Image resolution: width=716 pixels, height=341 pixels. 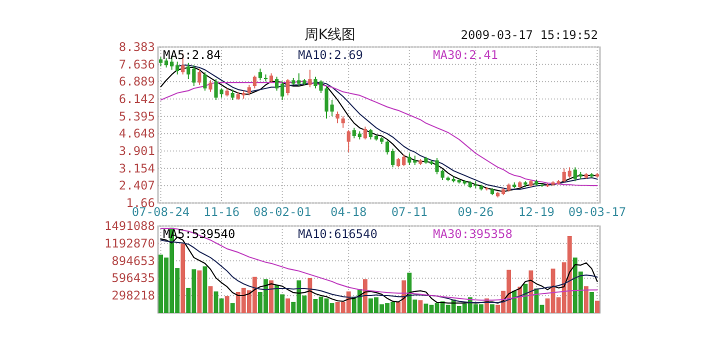 I want to click on text: MA30:2.41, so click(x=465, y=55).